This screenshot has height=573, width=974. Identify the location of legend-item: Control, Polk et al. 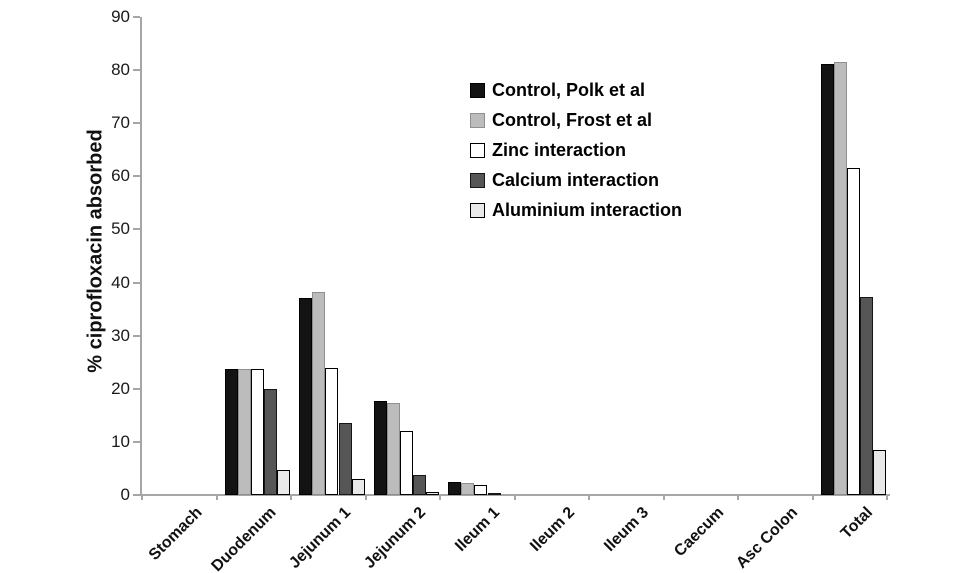
(576, 90).